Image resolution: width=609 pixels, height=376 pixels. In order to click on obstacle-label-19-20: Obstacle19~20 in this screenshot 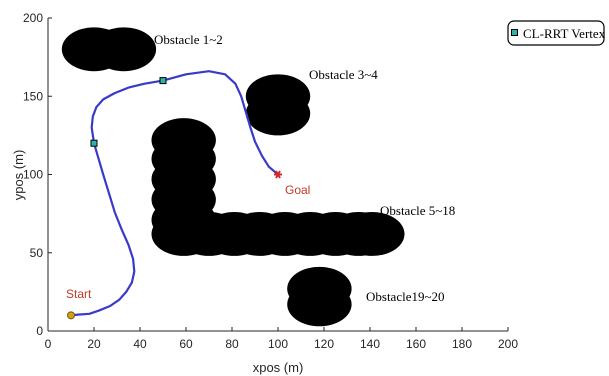, I will do `click(405, 296)`.